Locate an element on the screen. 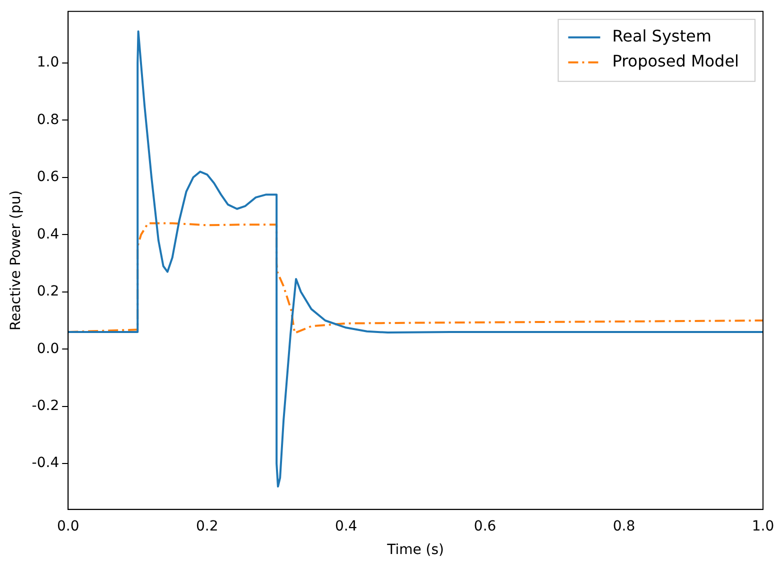 The height and width of the screenshot is (567, 781). x-tick-label: 0.6 is located at coordinates (485, 526).